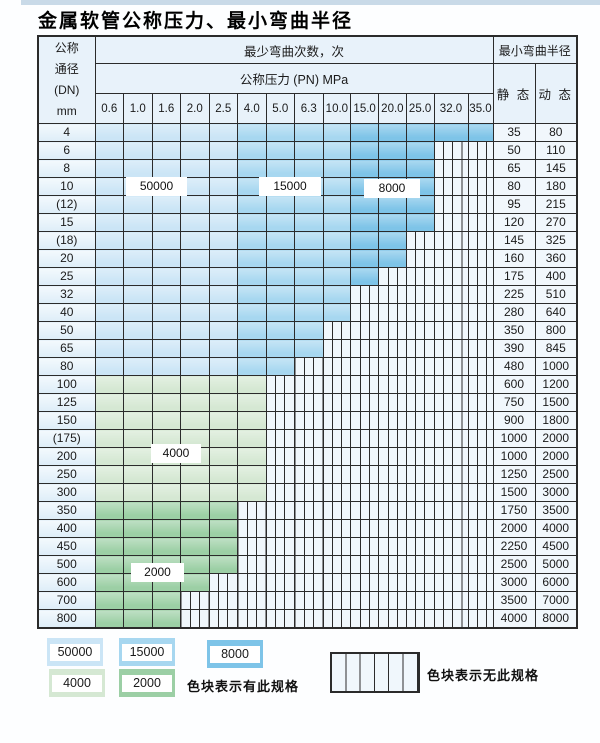 The width and height of the screenshot is (600, 743). I want to click on legend-swatch-label: 4000, so click(77, 683).